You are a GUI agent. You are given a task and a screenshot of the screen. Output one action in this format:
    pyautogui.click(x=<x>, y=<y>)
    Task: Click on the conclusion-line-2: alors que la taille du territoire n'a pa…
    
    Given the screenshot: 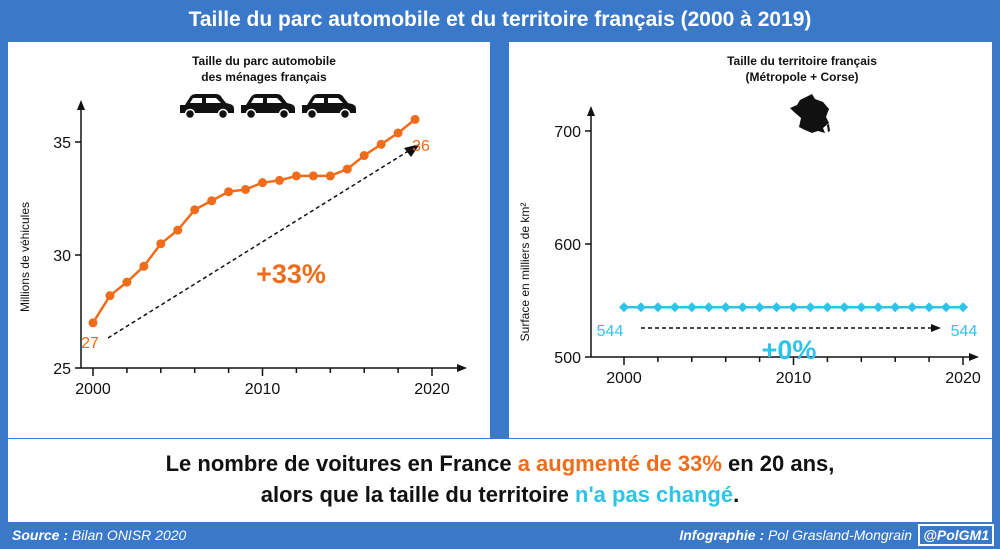 What is the action you would take?
    pyautogui.click(x=500, y=494)
    